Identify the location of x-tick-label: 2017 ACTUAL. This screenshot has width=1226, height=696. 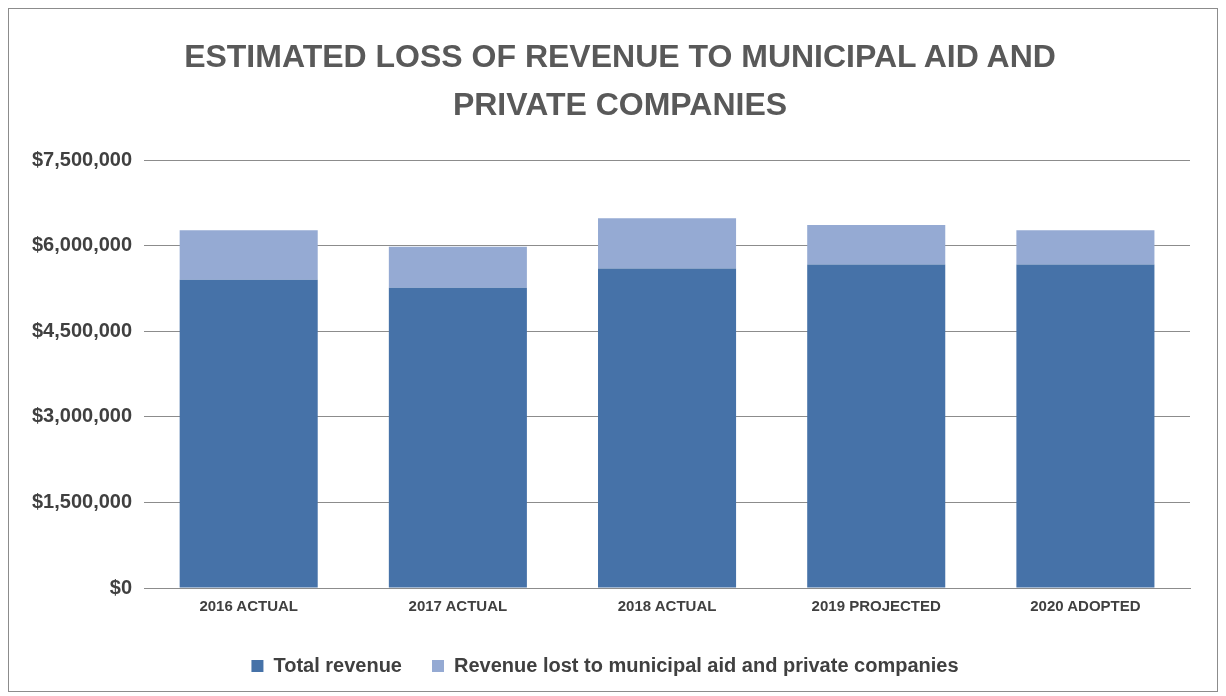
(458, 606).